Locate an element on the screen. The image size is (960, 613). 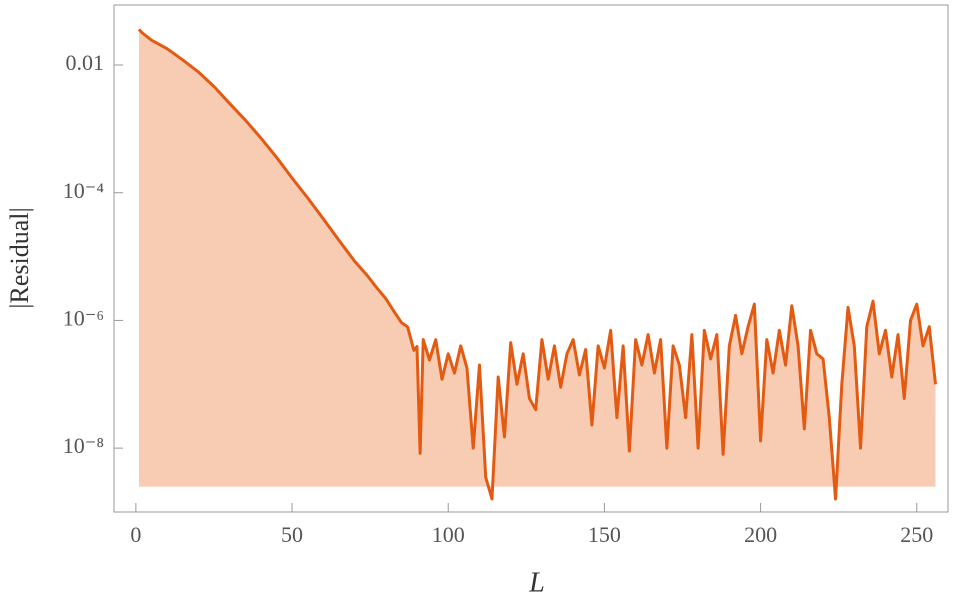
x-tick-label: 200 is located at coordinates (760, 534).